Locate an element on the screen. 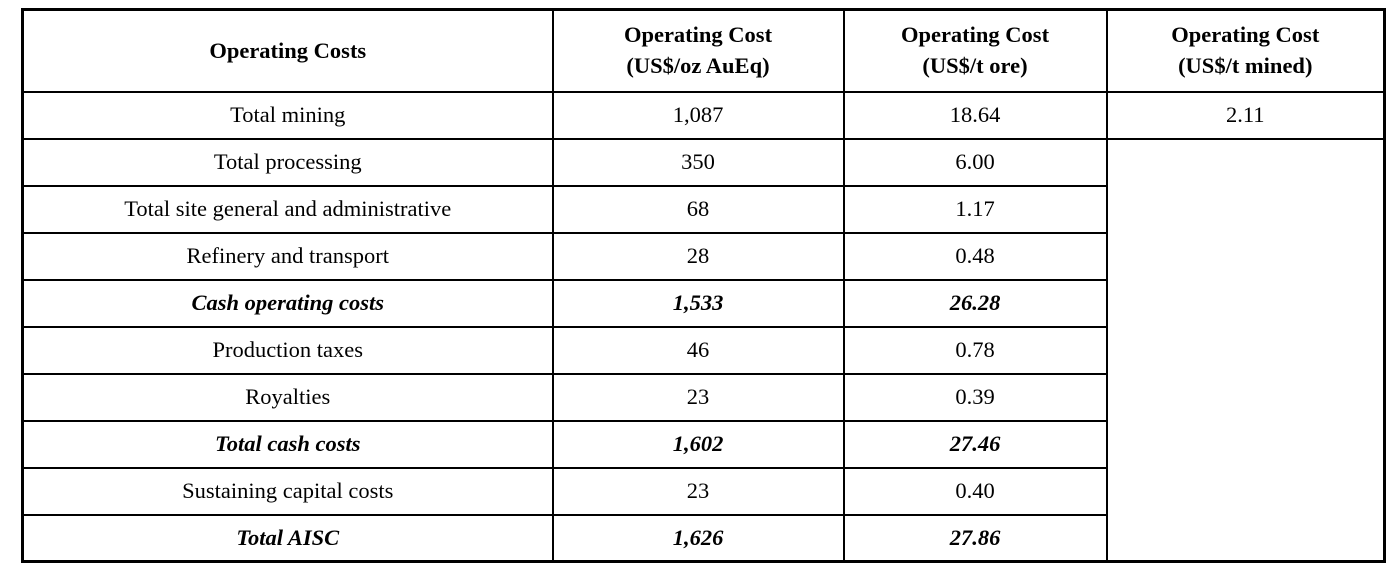 Image resolution: width=1394 pixels, height=576 pixels. row-label: Cash operating costs is located at coordinates (287, 303).